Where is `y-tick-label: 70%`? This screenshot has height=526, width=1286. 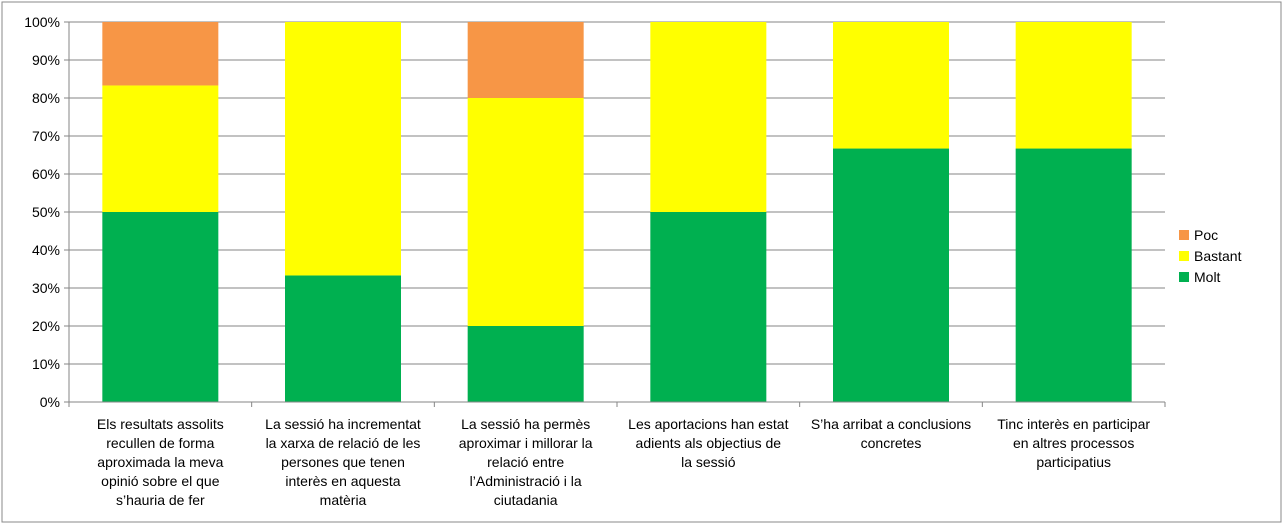 y-tick-label: 70% is located at coordinates (46, 136).